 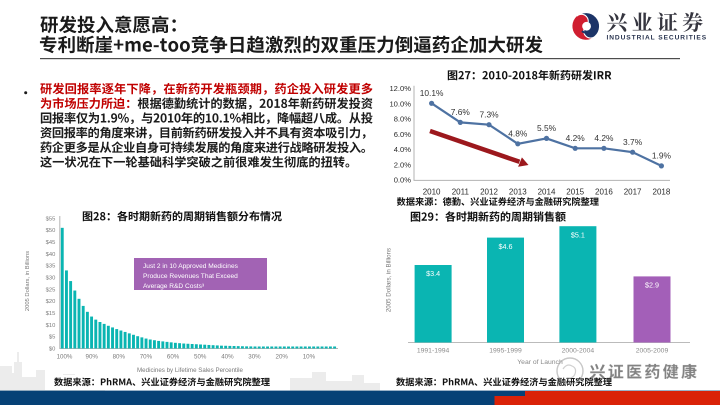 What do you see at coordinates (51, 279) in the screenshot?
I see `svg-text: $30` at bounding box center [51, 279].